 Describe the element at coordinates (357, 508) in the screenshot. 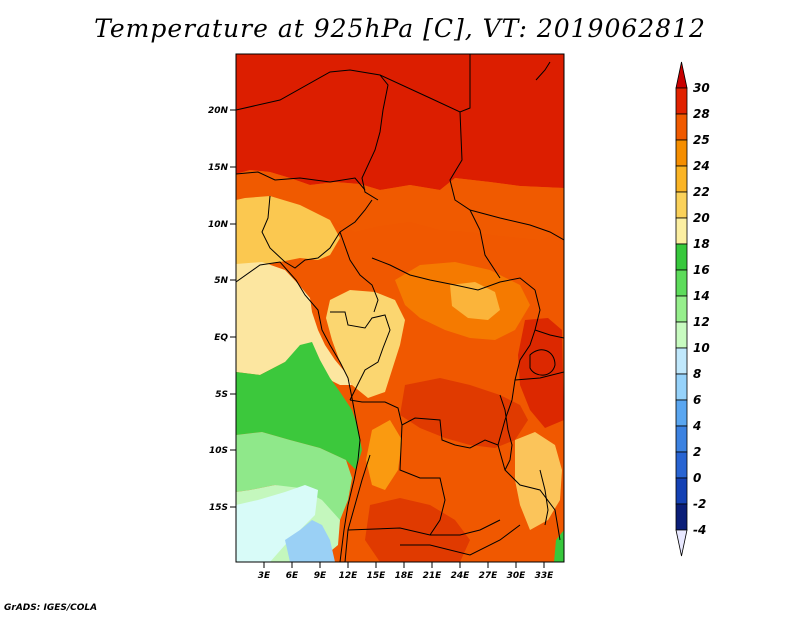

I see `border-angola-south` at that location.